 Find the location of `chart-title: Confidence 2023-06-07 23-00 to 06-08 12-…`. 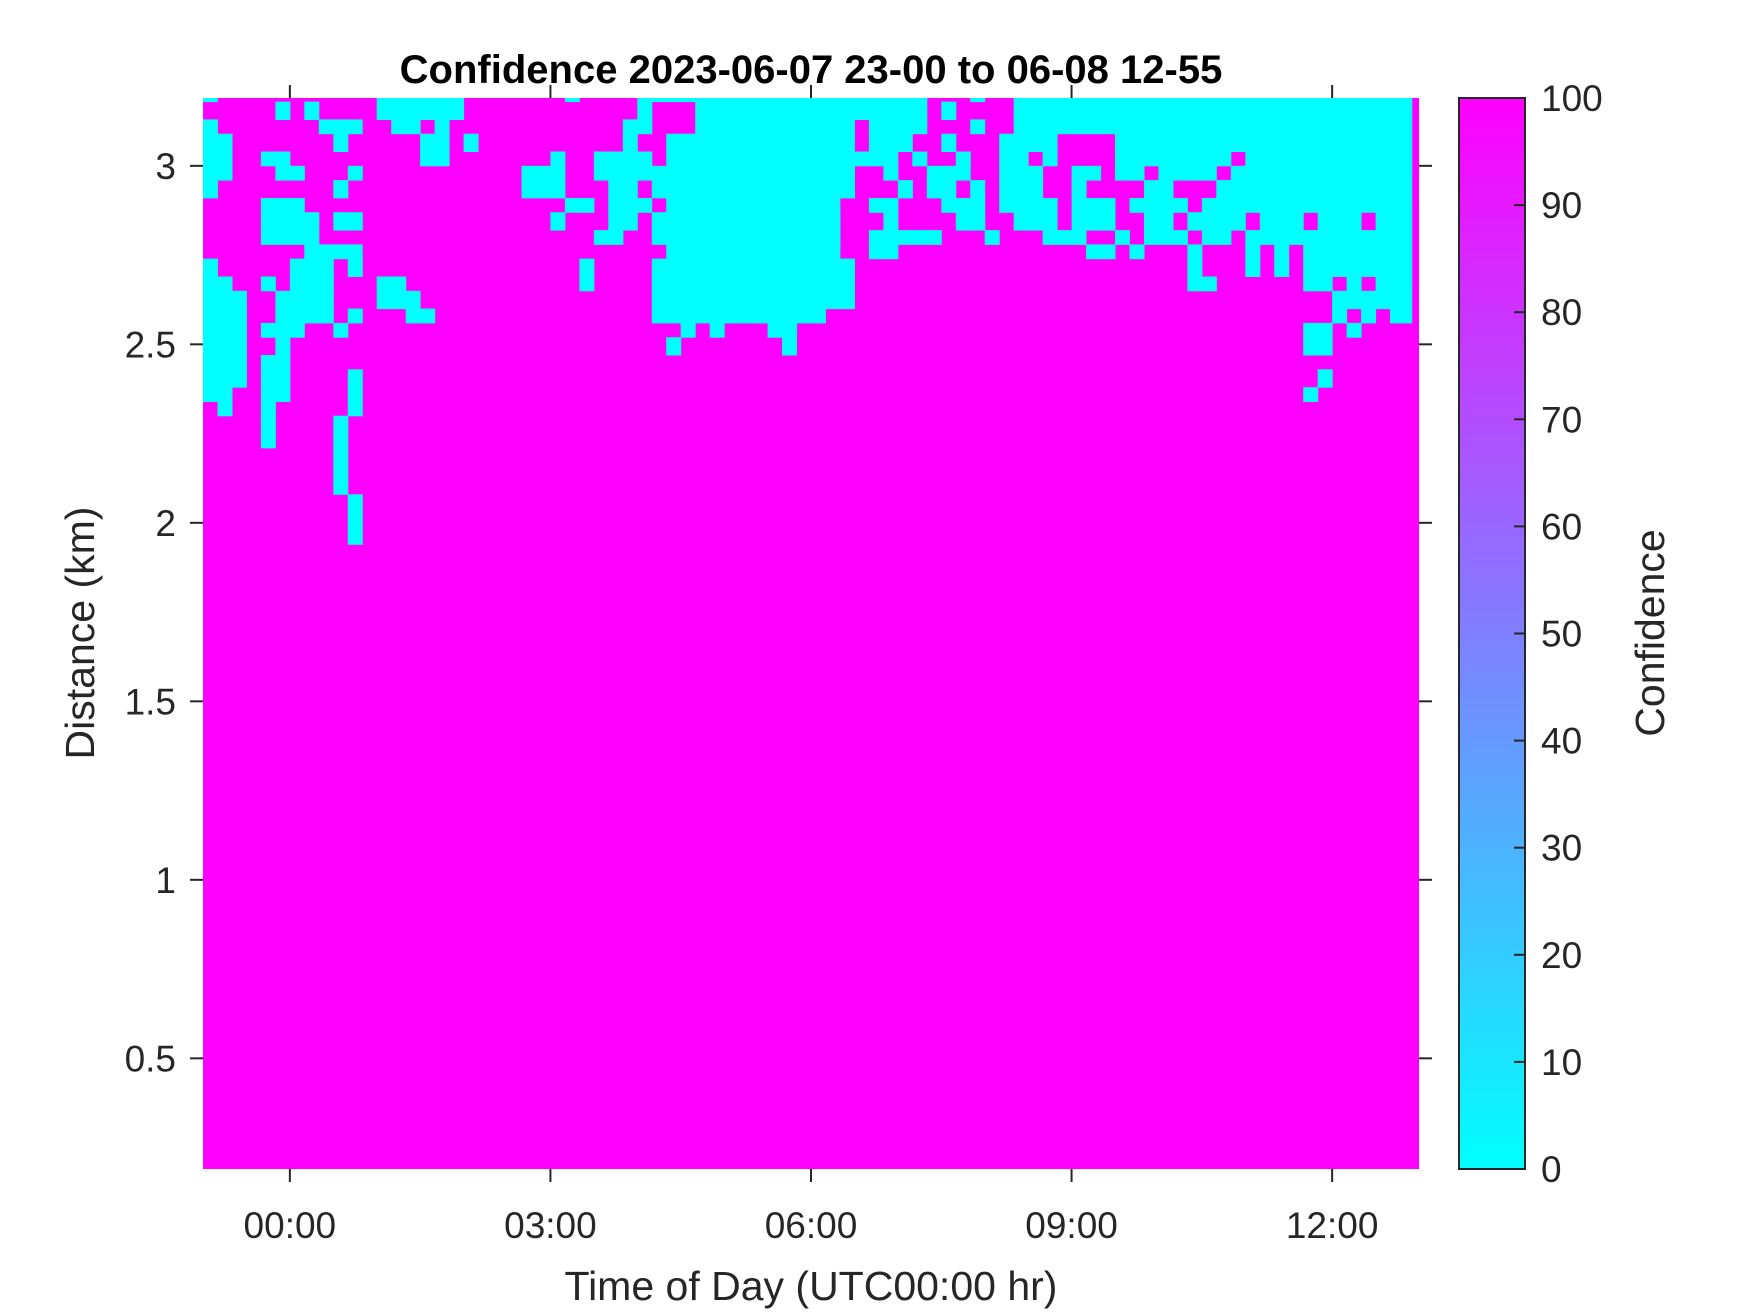

chart-title: Confidence 2023-06-07 23-00 to 06-08 12-… is located at coordinates (811, 70).